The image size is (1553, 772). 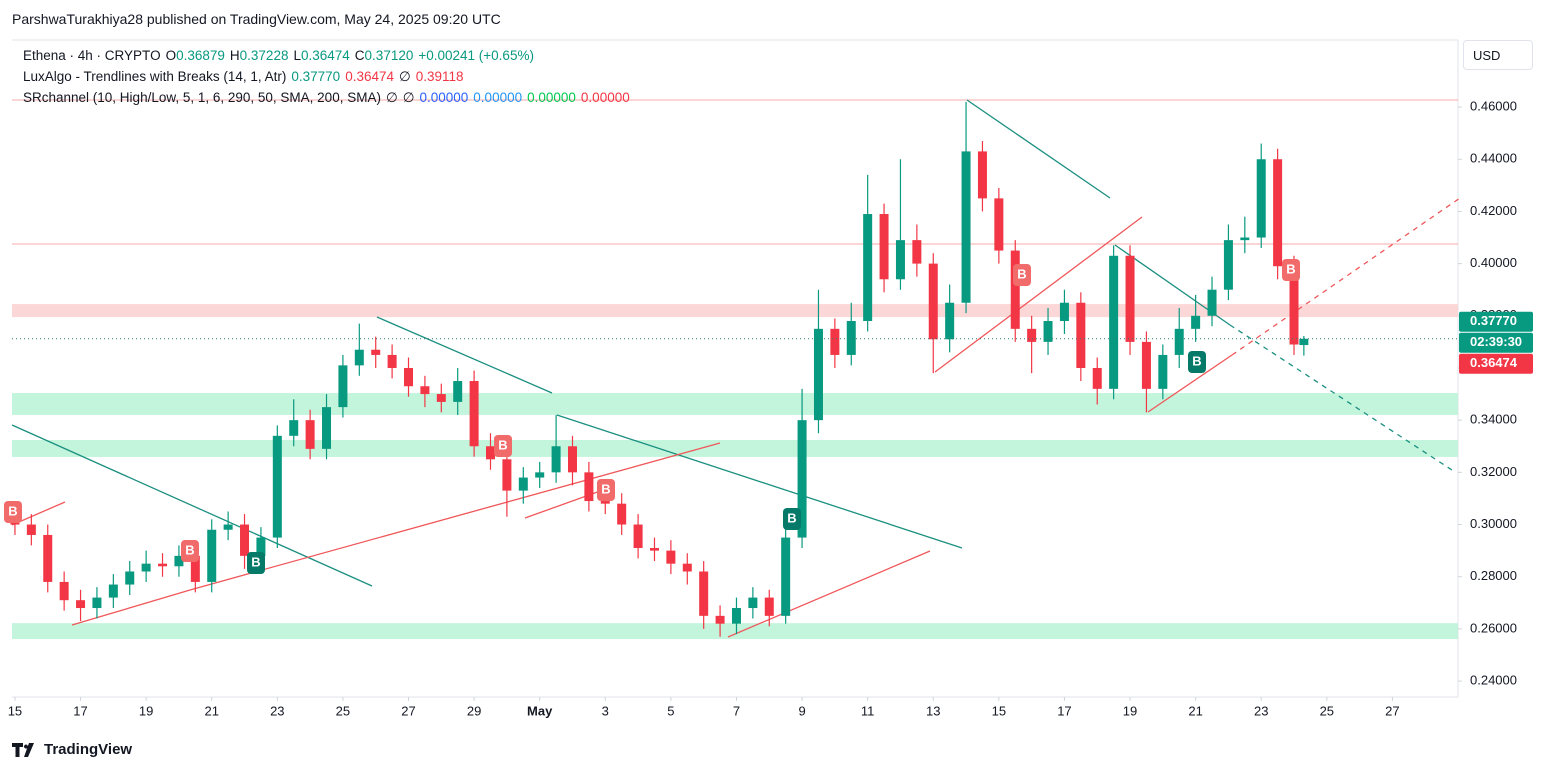 I want to click on legend-part: 0.36879, so click(x=200, y=55).